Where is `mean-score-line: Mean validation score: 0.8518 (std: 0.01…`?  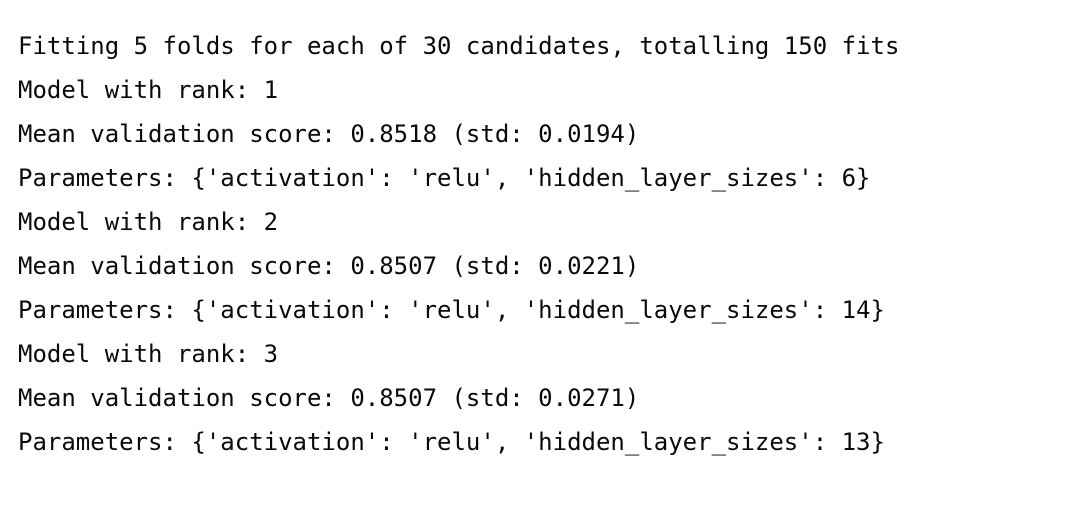 mean-score-line: Mean validation score: 0.8518 (std: 0.01… is located at coordinates (329, 134).